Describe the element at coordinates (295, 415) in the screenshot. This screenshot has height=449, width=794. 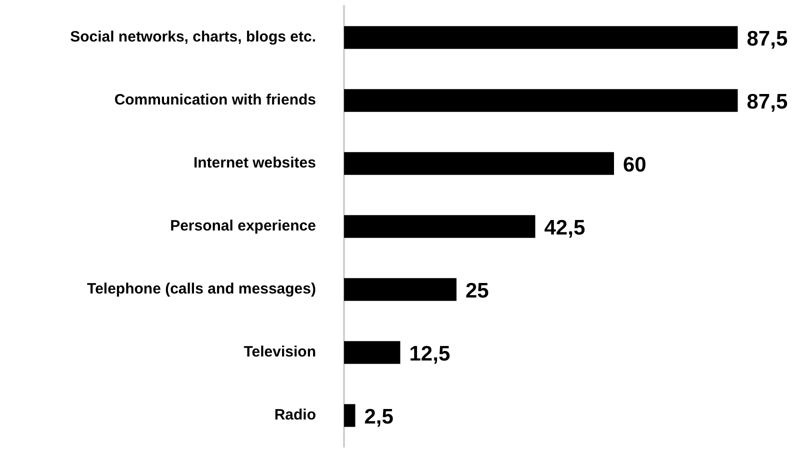
I see `y-tick-label: Radio` at that location.